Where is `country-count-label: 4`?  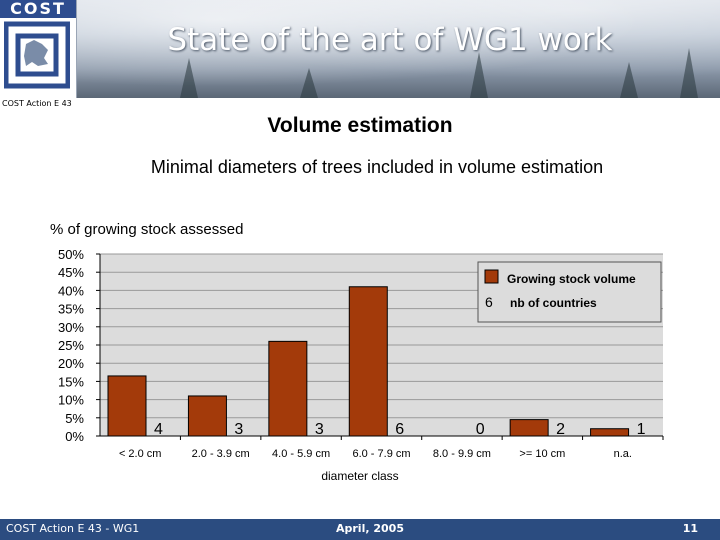
country-count-label: 4 is located at coordinates (158, 429).